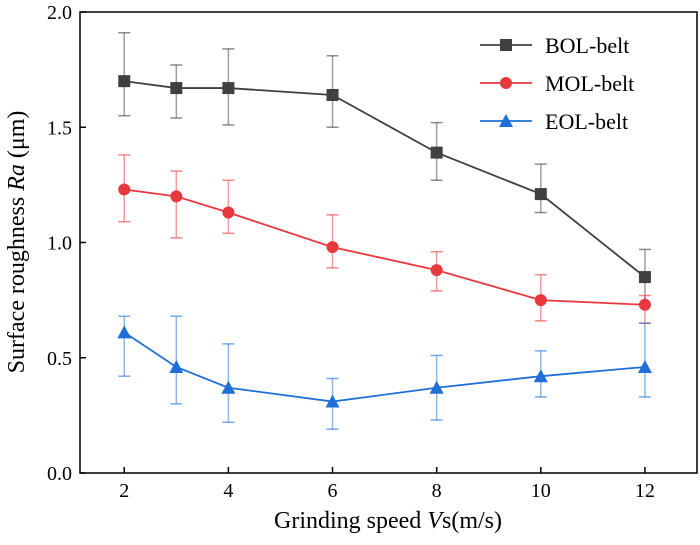 This screenshot has width=700, height=545. Describe the element at coordinates (59, 244) in the screenshot. I see `y-tick-label: 1.0` at that location.